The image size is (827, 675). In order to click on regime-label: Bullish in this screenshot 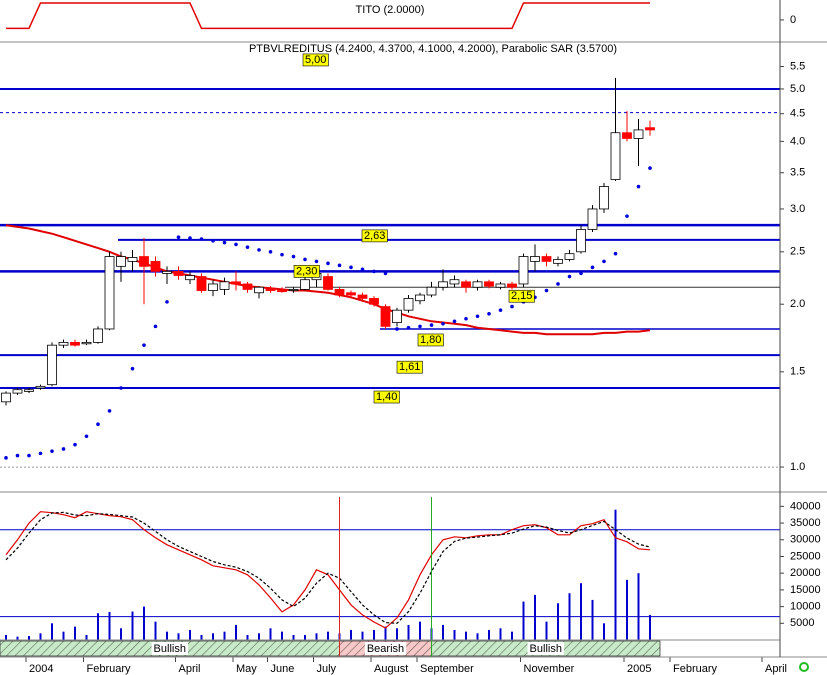, I will do `click(546, 649)`.